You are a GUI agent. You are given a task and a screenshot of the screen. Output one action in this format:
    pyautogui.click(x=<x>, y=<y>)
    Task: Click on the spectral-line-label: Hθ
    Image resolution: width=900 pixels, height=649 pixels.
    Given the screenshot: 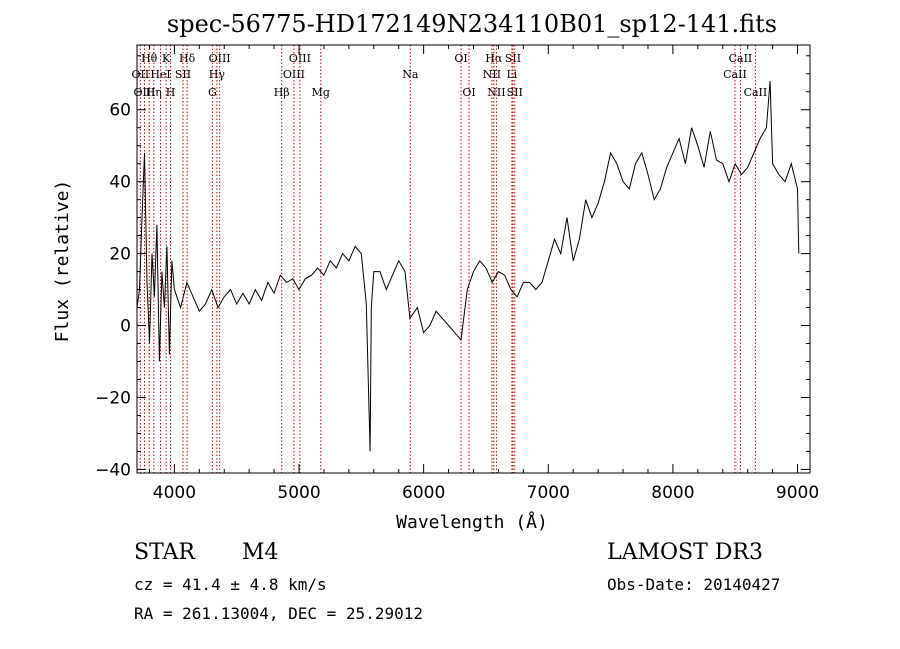 What is the action you would take?
    pyautogui.click(x=149, y=58)
    